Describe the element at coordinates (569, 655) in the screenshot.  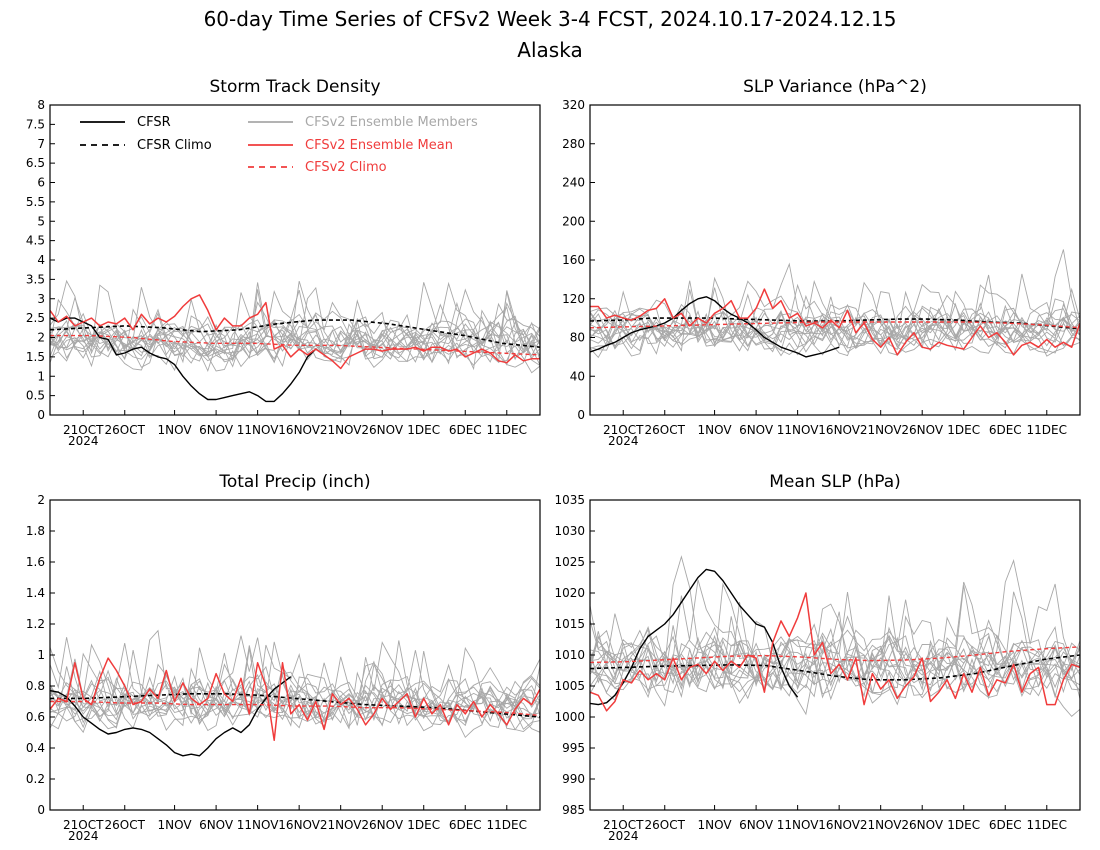
I see `y-tick-label: 1010` at that location.